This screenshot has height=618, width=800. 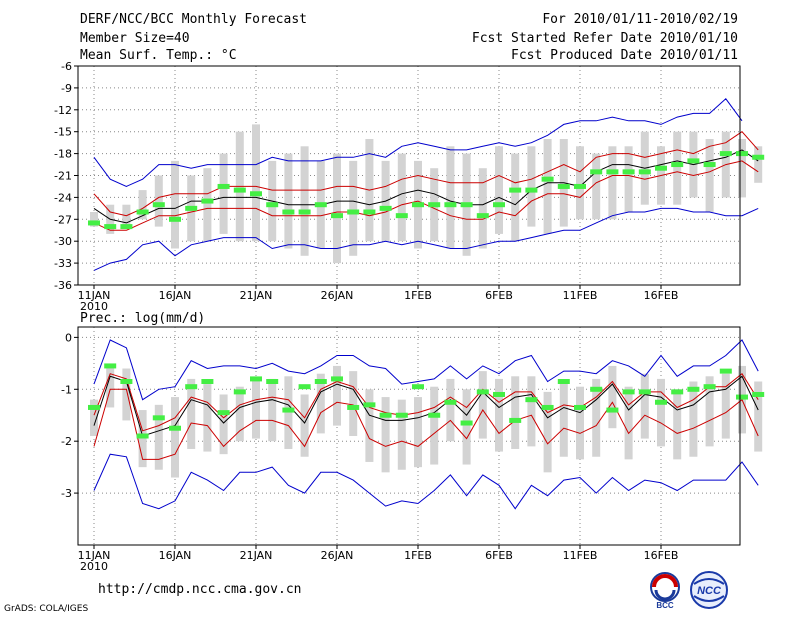 I want to click on x-tick-label: 16FEB, so click(x=661, y=555).